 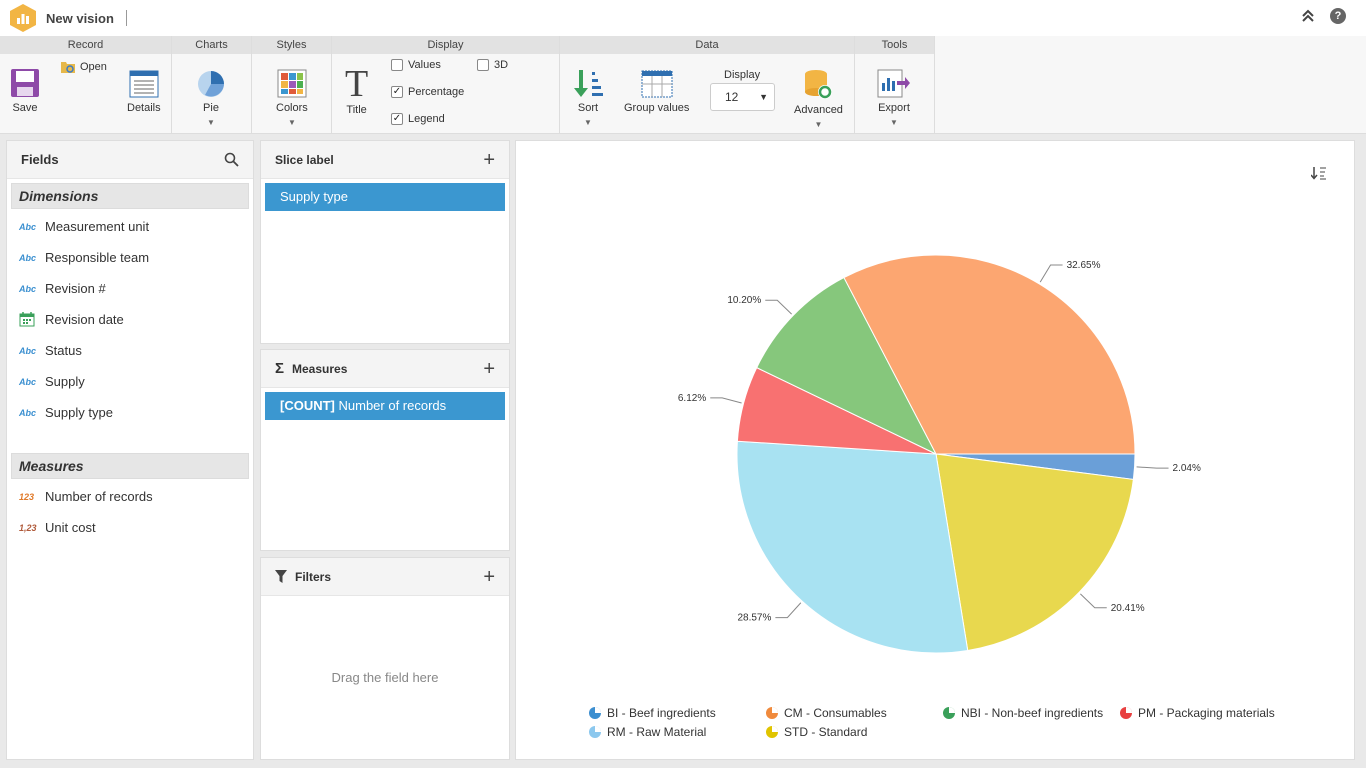 I want to click on legend-item: CM - Consumables, so click(x=826, y=713).